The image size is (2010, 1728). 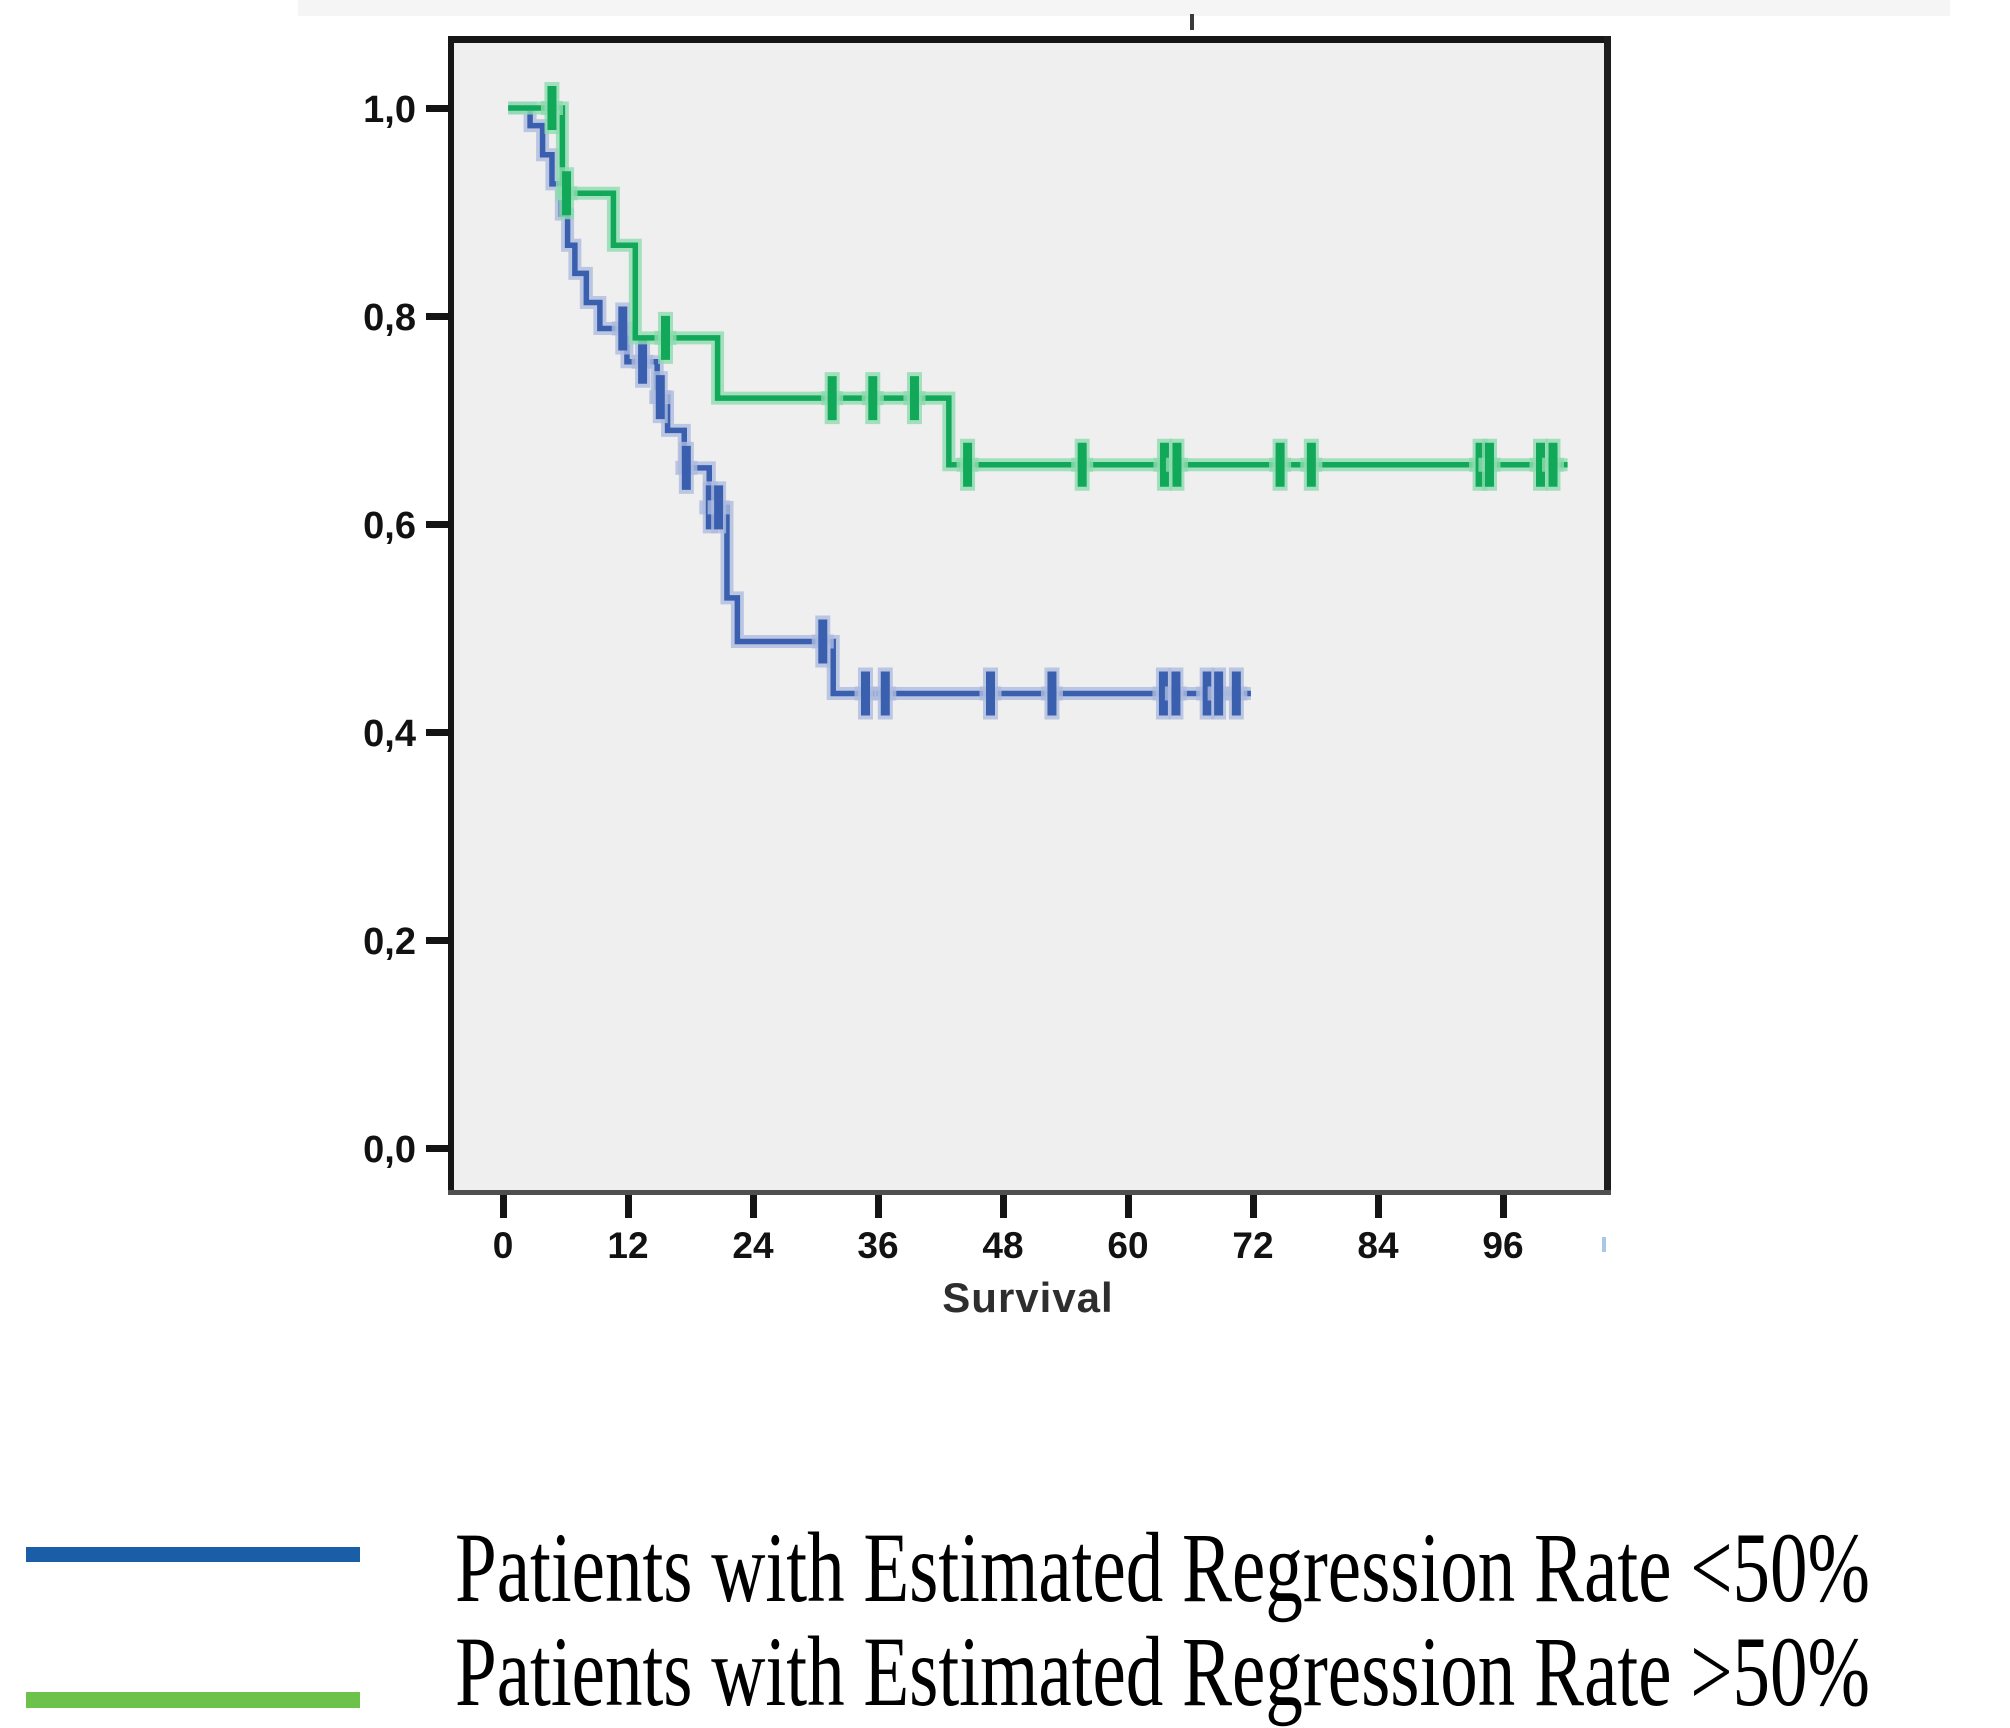 I want to click on y-tick-label: 0,4, so click(x=389, y=734).